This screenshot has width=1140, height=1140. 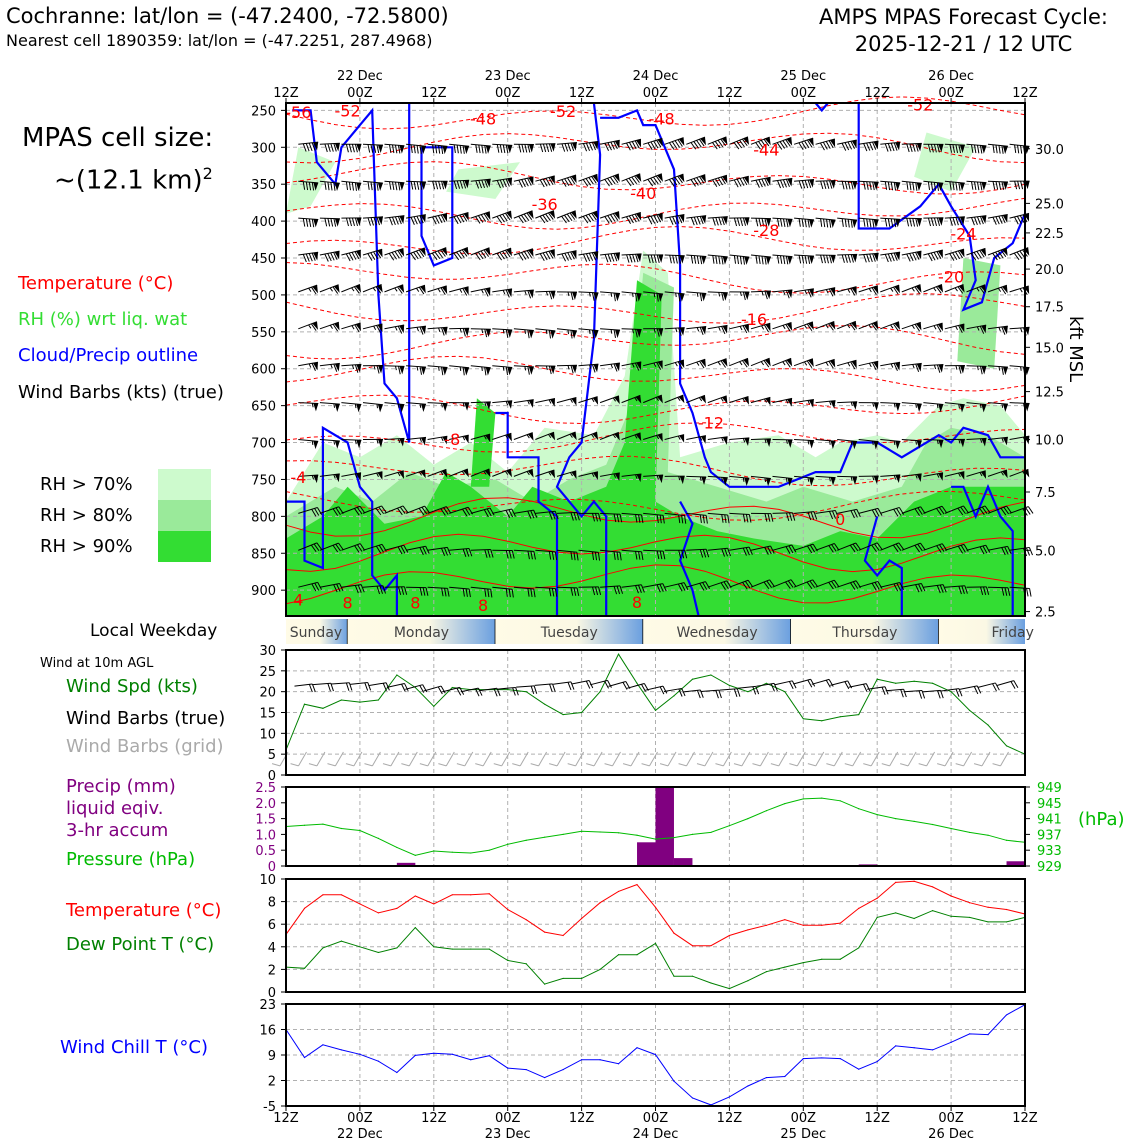 I want to click on legend-wind-barbs: Wind Barbs (kts) (true), so click(x=121, y=392).